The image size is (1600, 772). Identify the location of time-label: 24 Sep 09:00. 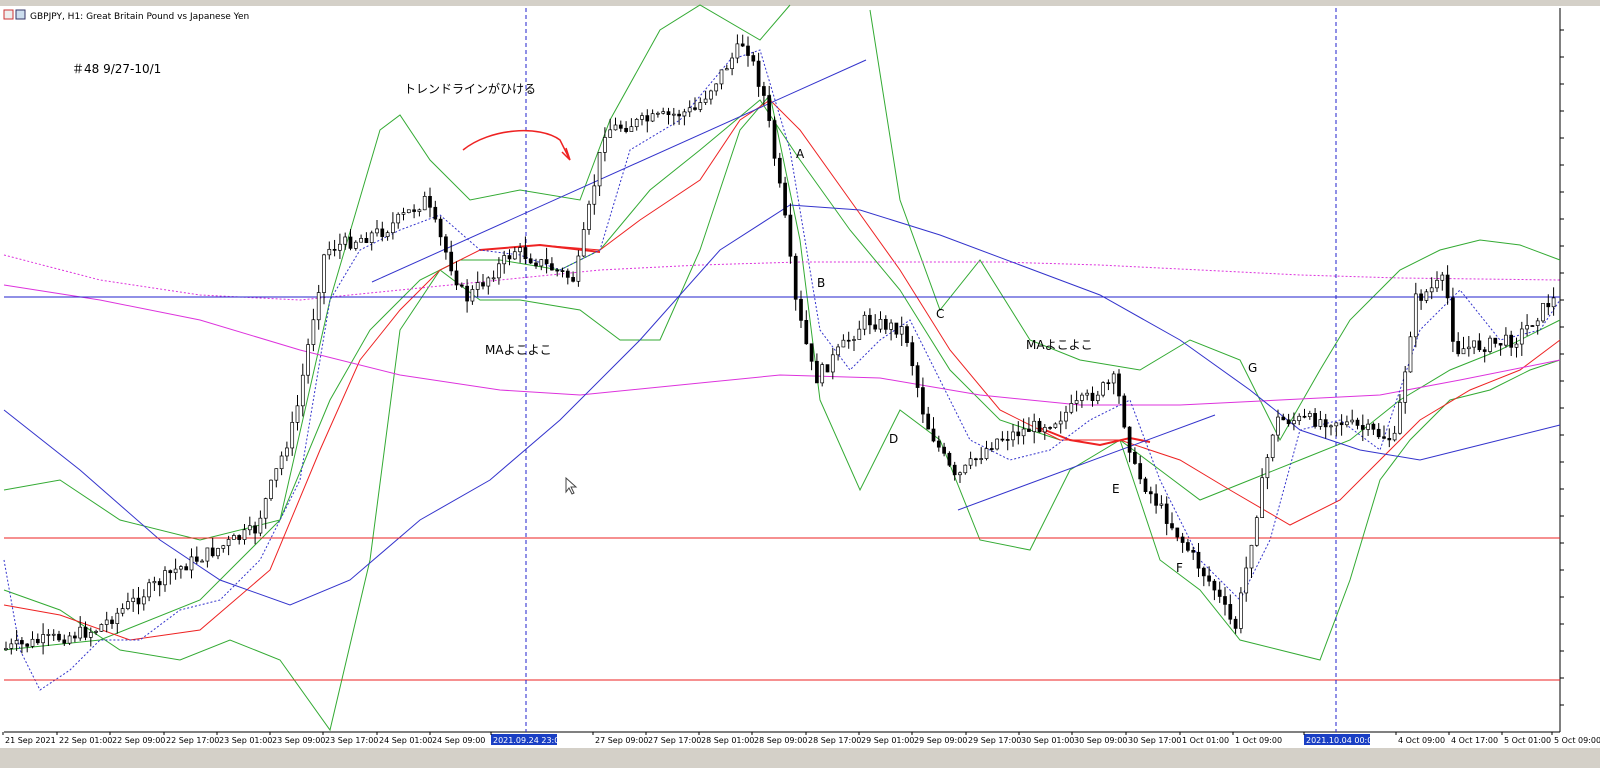
(458, 740).